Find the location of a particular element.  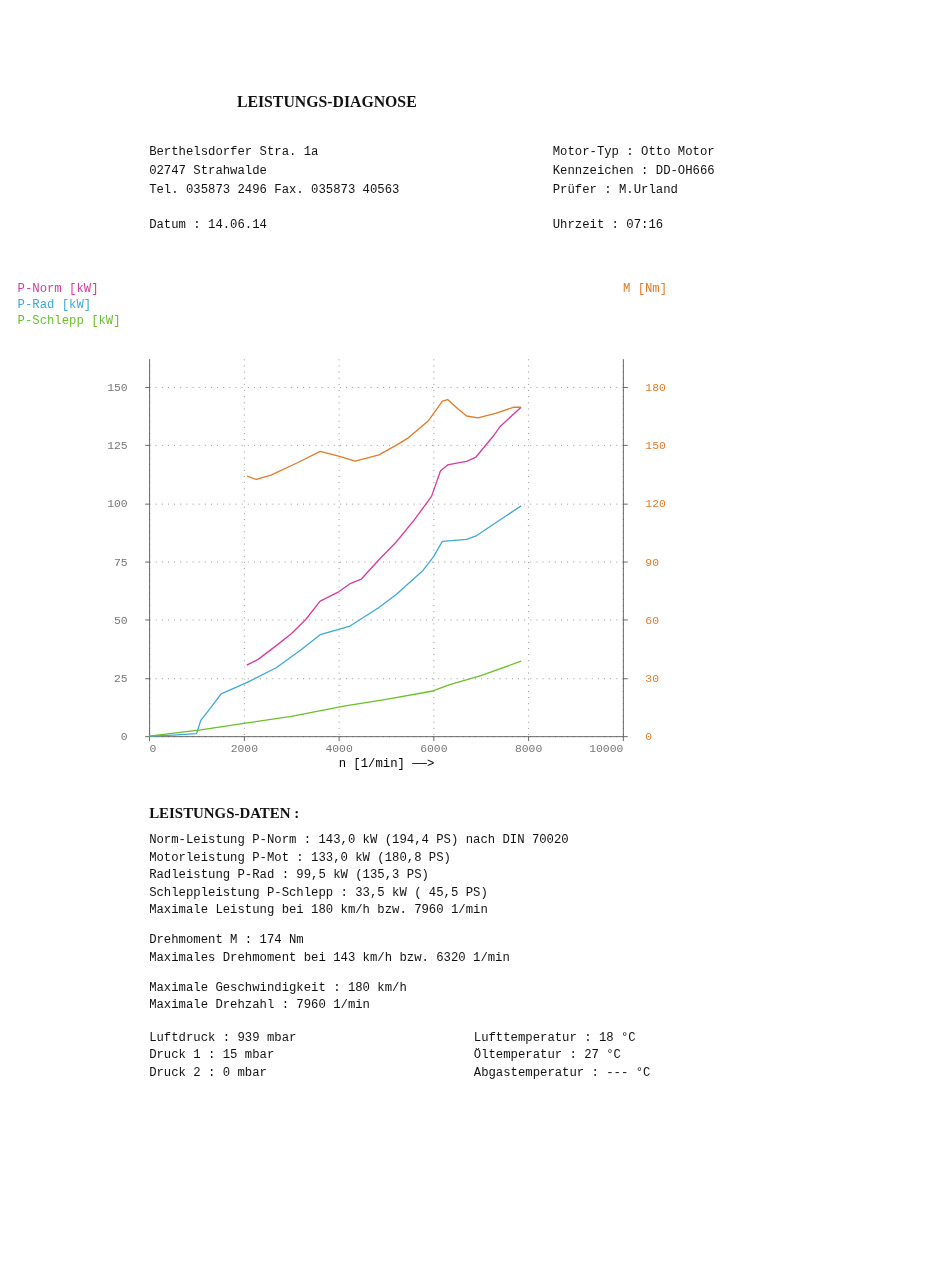

x-axis-title: n [1/min] ——> is located at coordinates (386, 764).